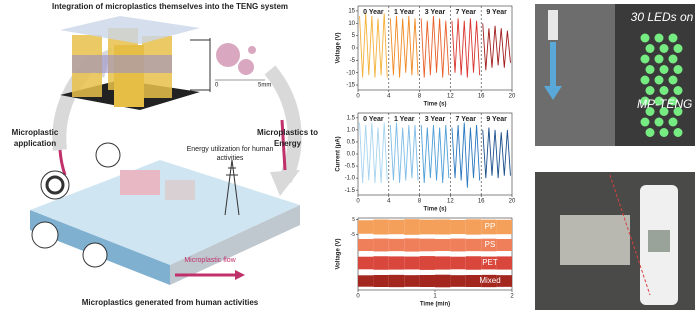 This screenshot has width=700, height=315. What do you see at coordinates (339, 254) in the screenshot?
I see `y-axis-label: Voltage (V)` at bounding box center [339, 254].